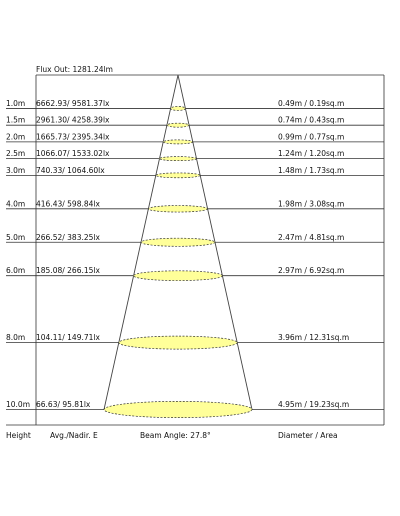  What do you see at coordinates (18, 435) in the screenshot?
I see `height-column-label: Height` at bounding box center [18, 435].